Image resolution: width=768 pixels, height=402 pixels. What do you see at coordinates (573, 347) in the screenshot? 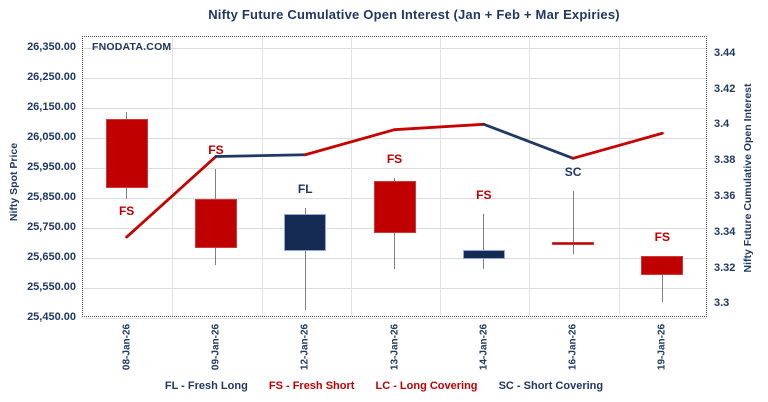
I see `x-axis-date-label: 16-Jan-26` at bounding box center [573, 347].